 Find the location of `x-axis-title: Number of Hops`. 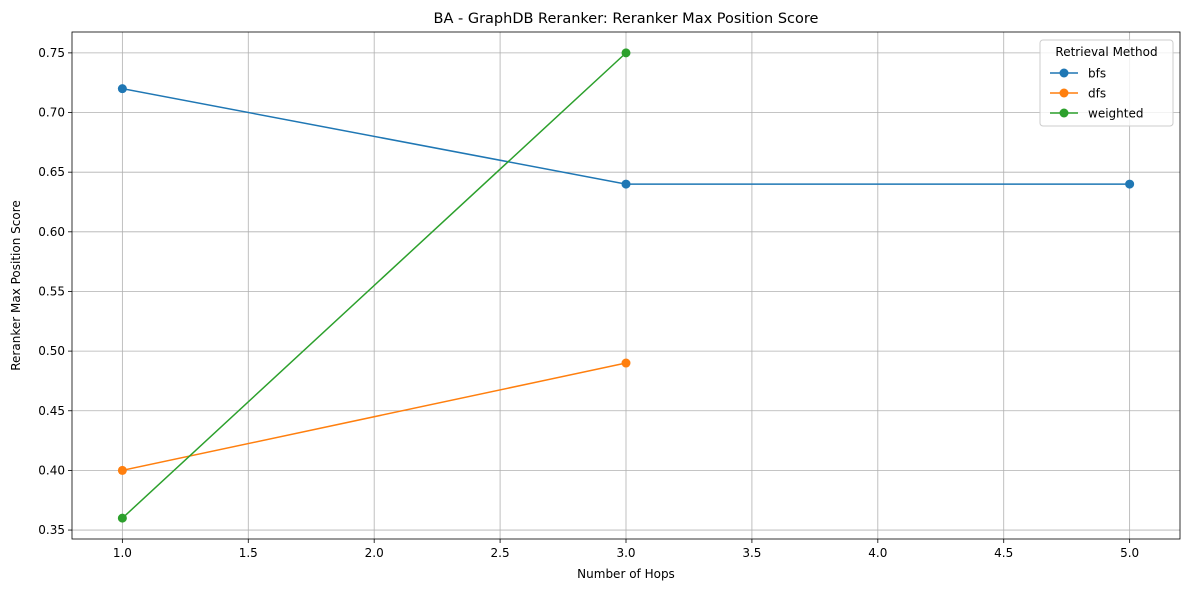

x-axis-title: Number of Hops is located at coordinates (626, 574).